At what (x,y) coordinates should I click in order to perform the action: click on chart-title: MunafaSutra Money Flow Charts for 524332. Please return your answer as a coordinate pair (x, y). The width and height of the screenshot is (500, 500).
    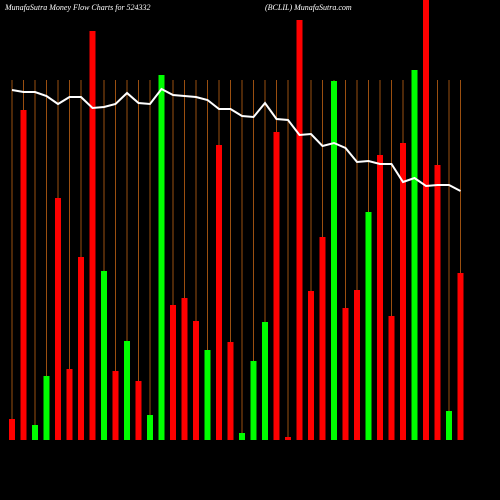
    Looking at the image, I should click on (77, 7).